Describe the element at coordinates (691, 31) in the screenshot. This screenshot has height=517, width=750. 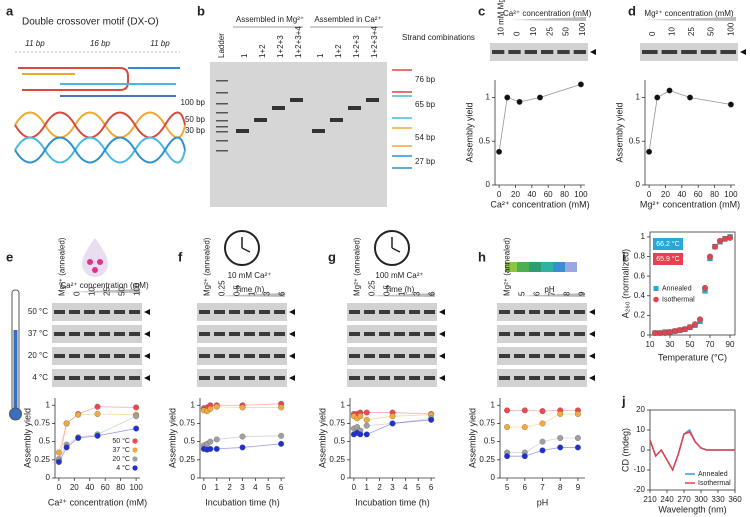
I see `lane-label: 25` at that location.